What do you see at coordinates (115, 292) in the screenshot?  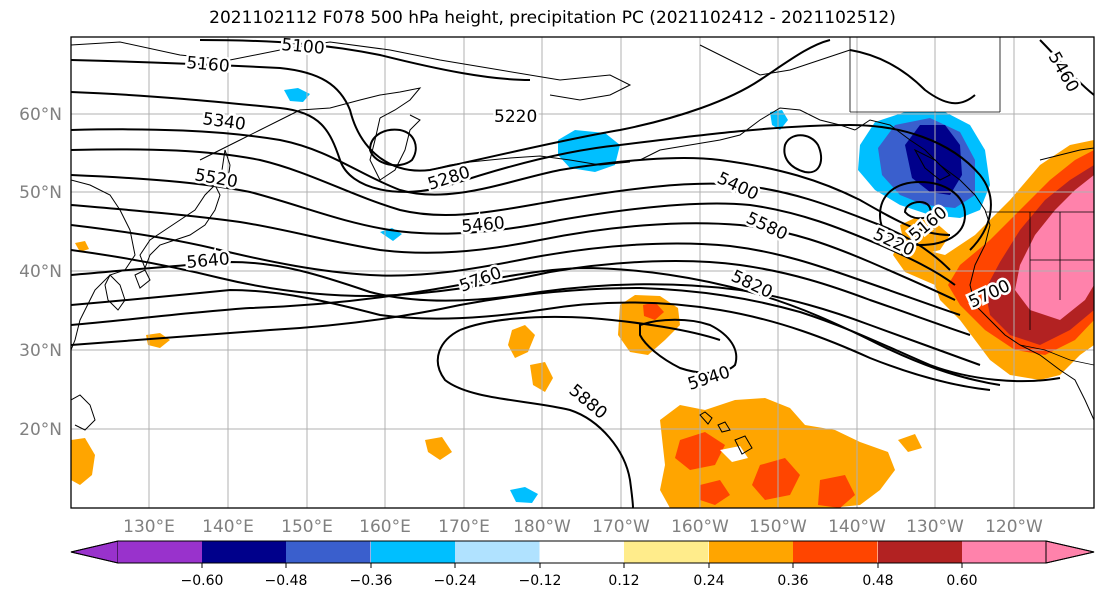 I see `coast-korea` at bounding box center [115, 292].